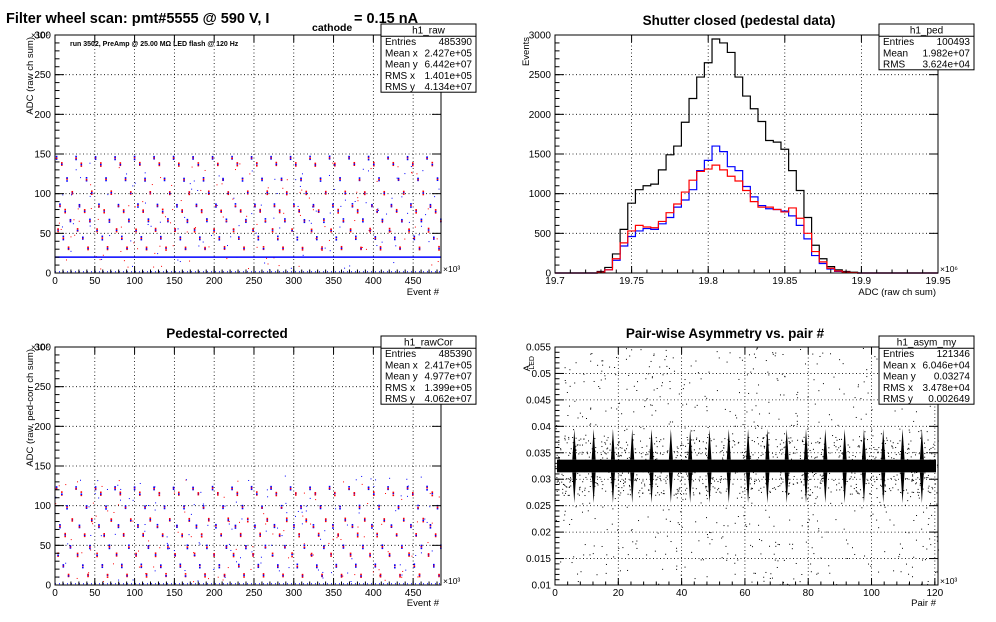 Image resolution: width=996 pixels, height=622 pixels. Describe the element at coordinates (902, 444) in the screenshot. I see `asym-spike-up` at that location.